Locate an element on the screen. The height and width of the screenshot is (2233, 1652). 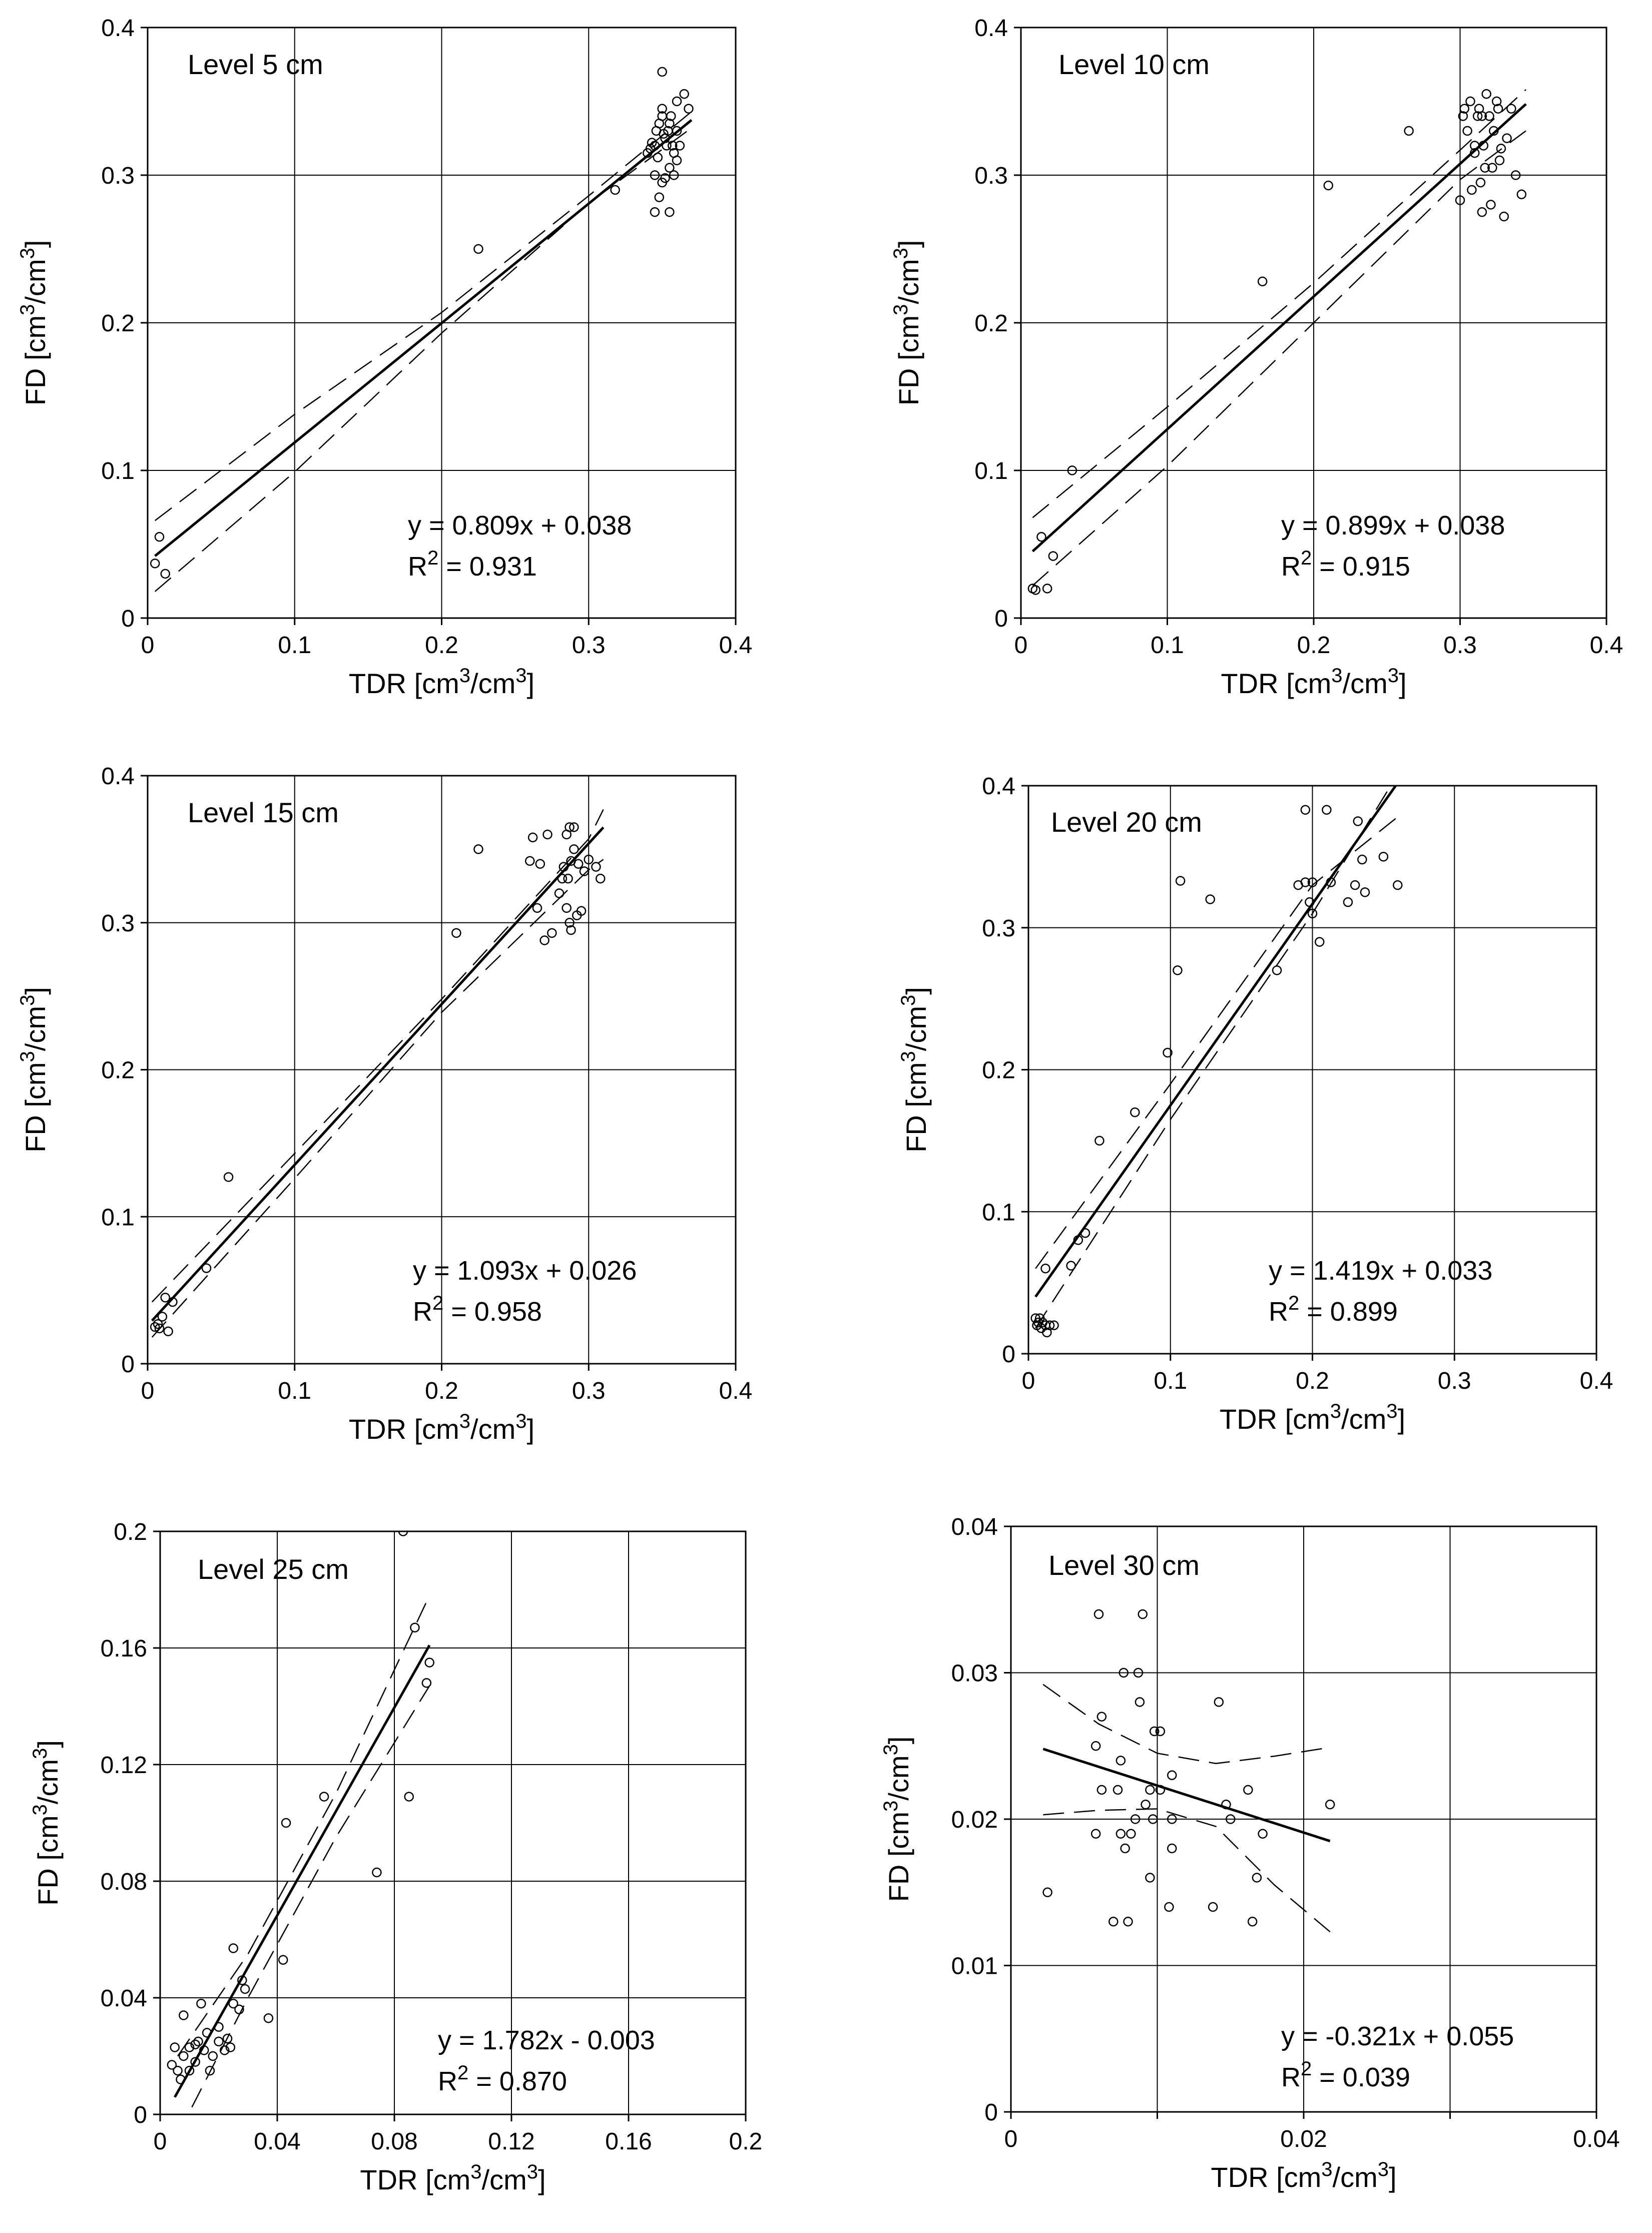
r-squared: R2 = 0.870 is located at coordinates (502, 2079).